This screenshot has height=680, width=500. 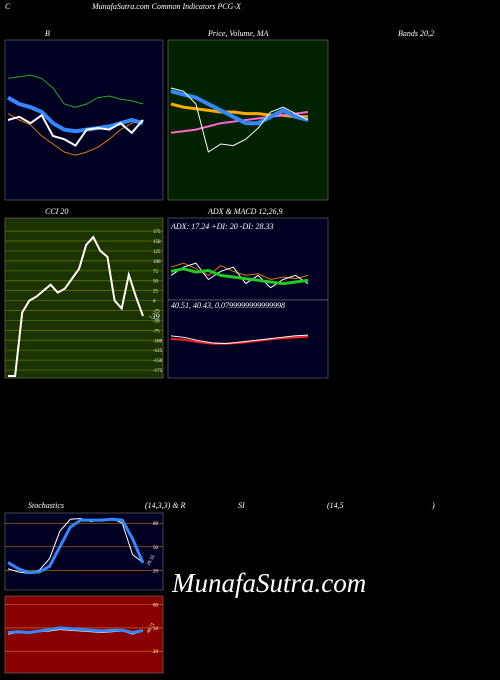 I want to click on y-tick-label: -50, so click(x=156, y=321).